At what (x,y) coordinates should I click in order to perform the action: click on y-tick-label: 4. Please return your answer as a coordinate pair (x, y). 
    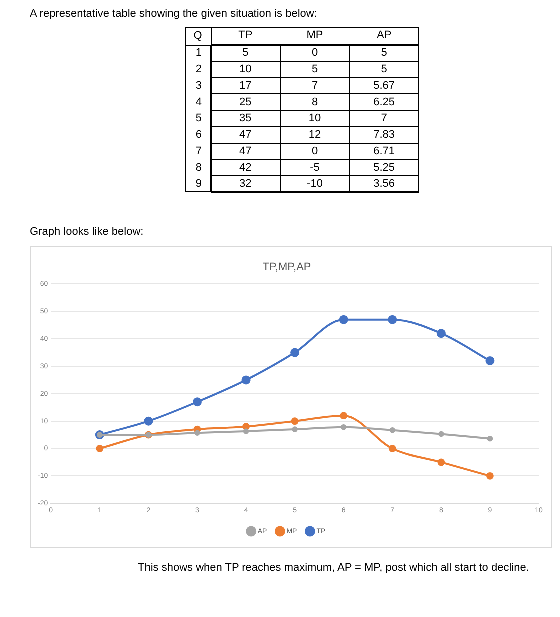
    Looking at the image, I should click on (199, 102).